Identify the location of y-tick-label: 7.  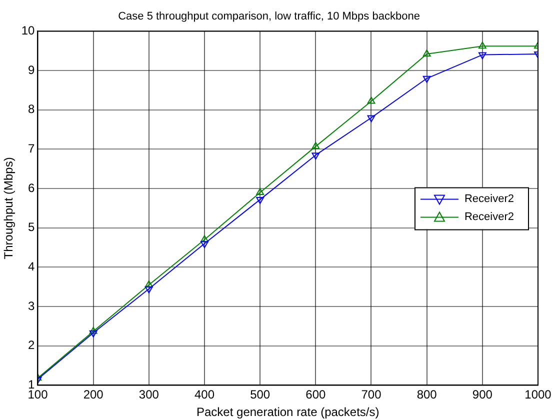
(32, 149).